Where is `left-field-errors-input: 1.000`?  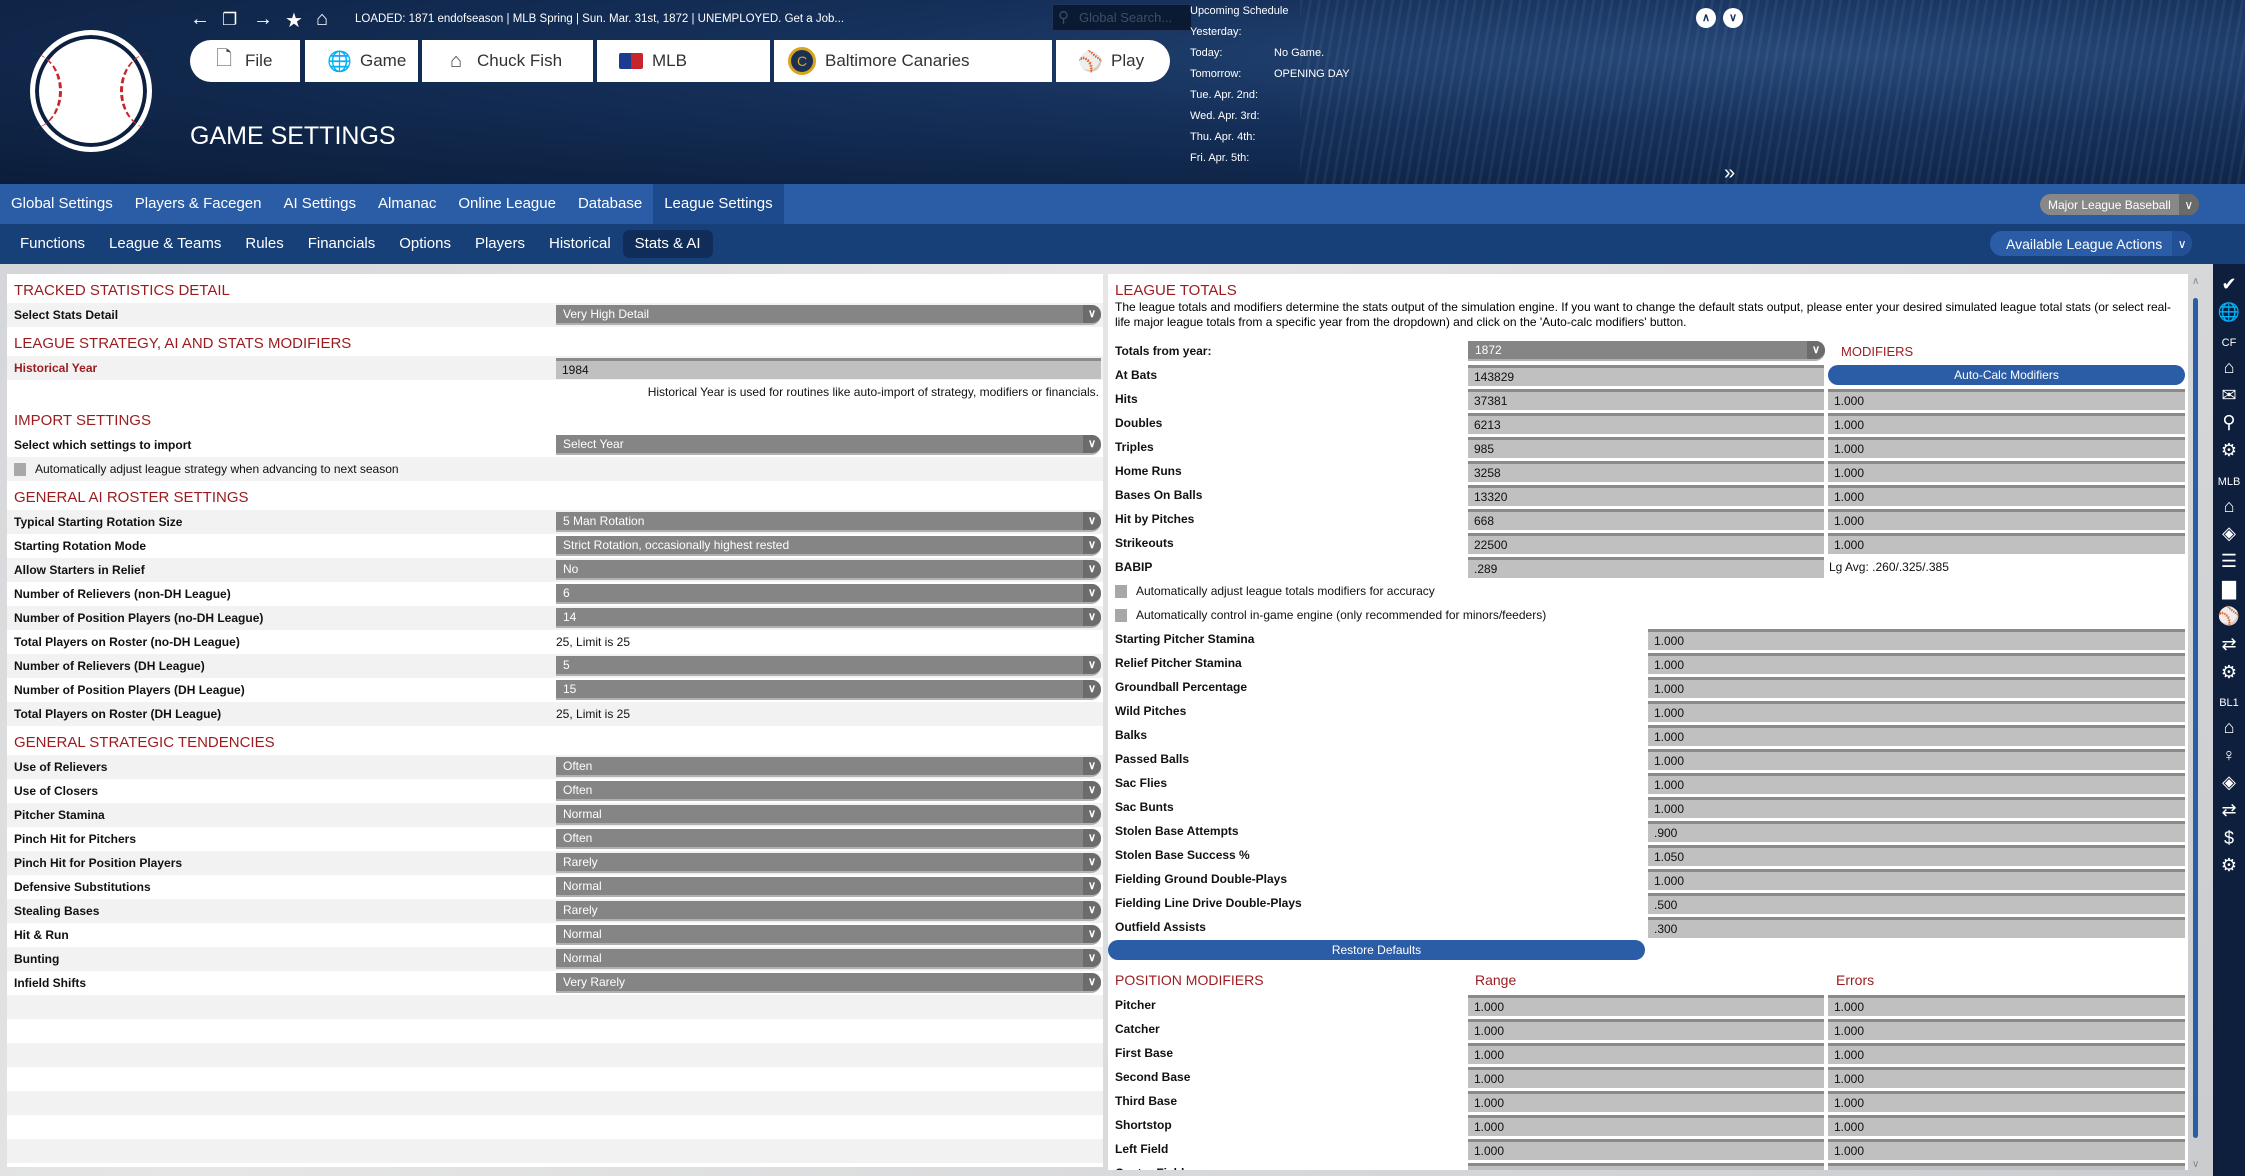
left-field-errors-input: 1.000 is located at coordinates (2006, 1149).